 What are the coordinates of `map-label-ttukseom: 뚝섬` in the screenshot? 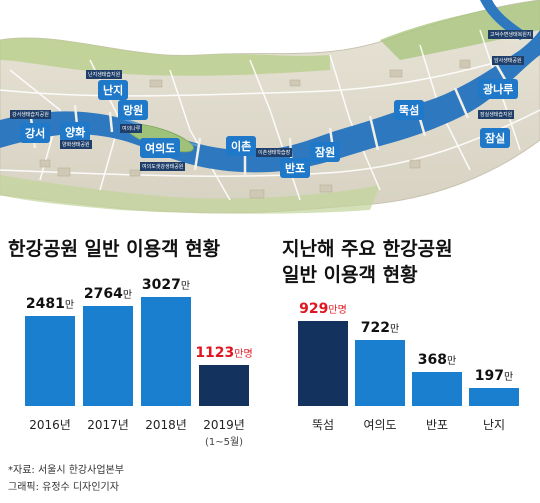 It's located at (409, 110).